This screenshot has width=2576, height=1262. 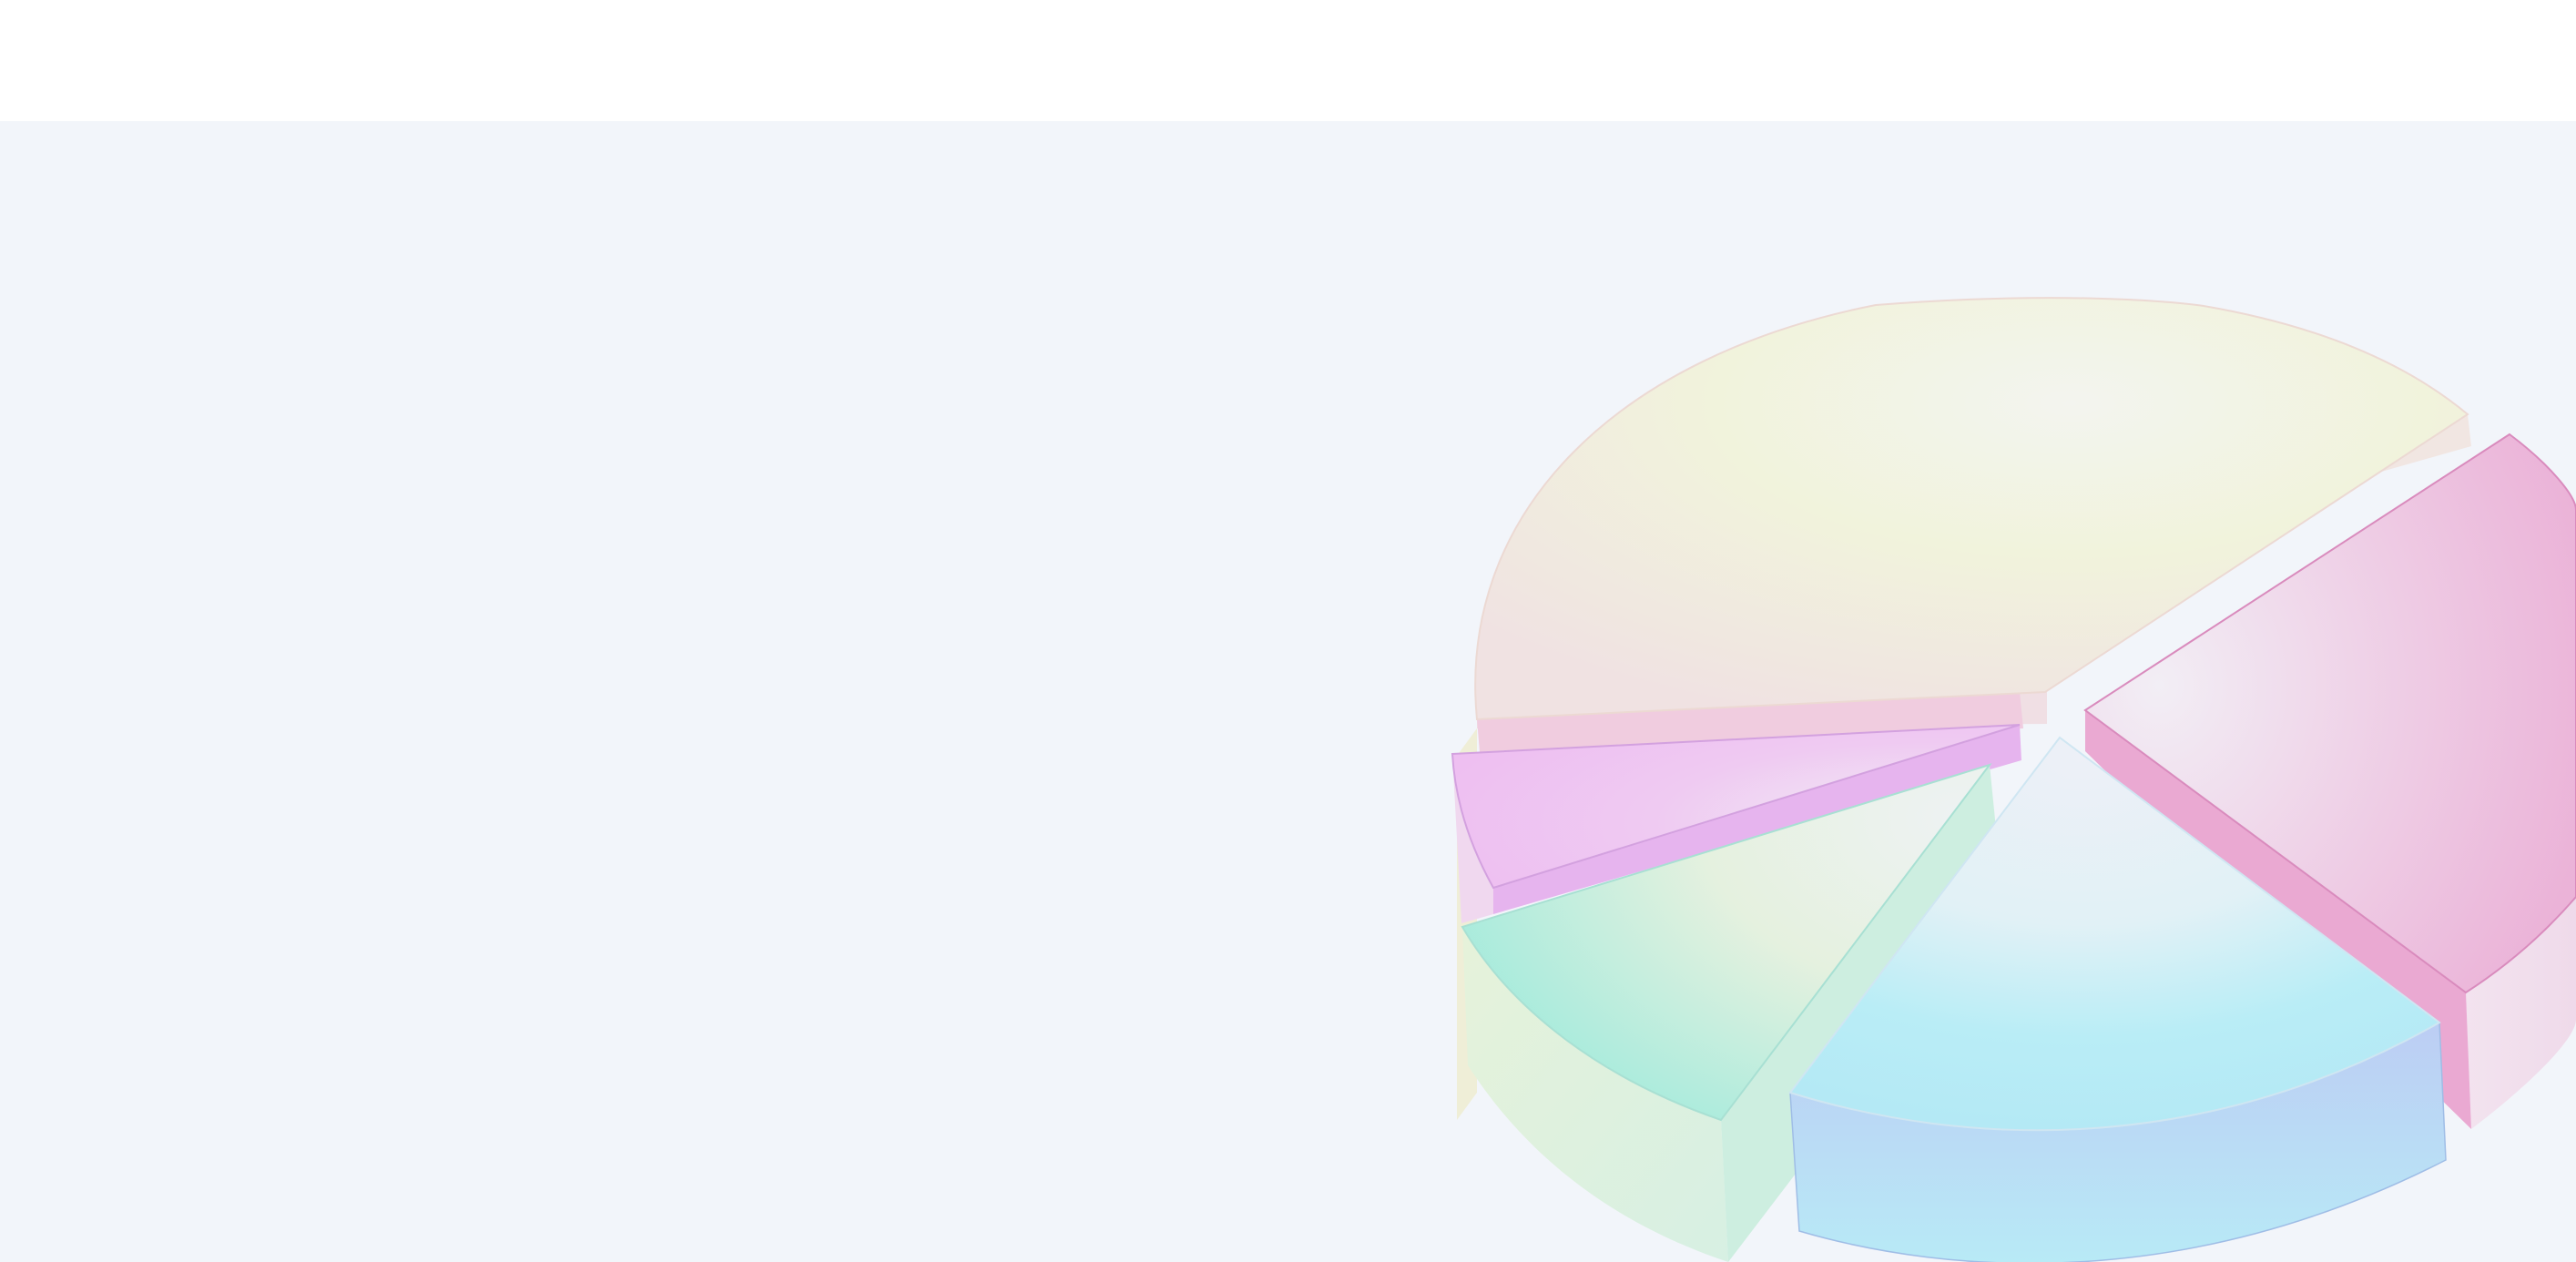 I want to click on pie-slice-cyan, so click(x=2117, y=999).